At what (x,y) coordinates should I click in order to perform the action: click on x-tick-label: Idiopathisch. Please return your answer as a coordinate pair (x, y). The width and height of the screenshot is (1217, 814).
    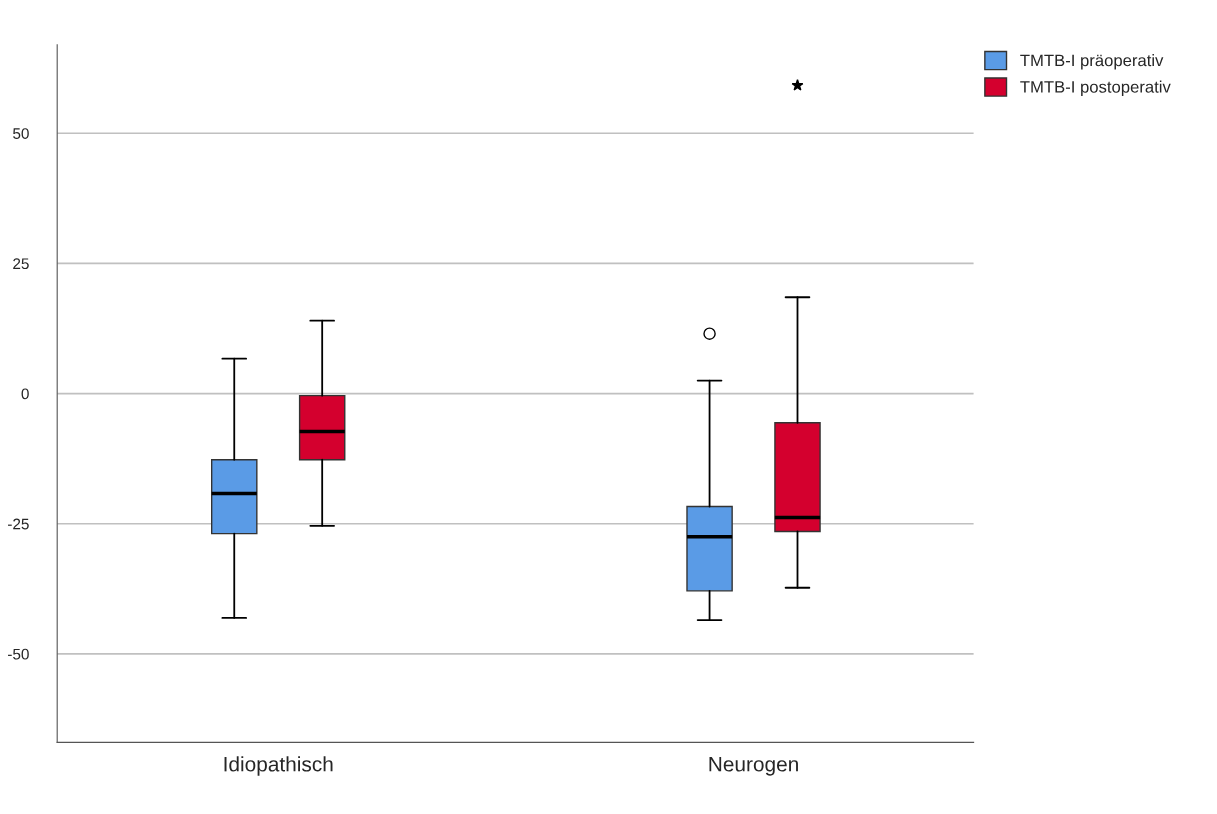
    Looking at the image, I should click on (278, 766).